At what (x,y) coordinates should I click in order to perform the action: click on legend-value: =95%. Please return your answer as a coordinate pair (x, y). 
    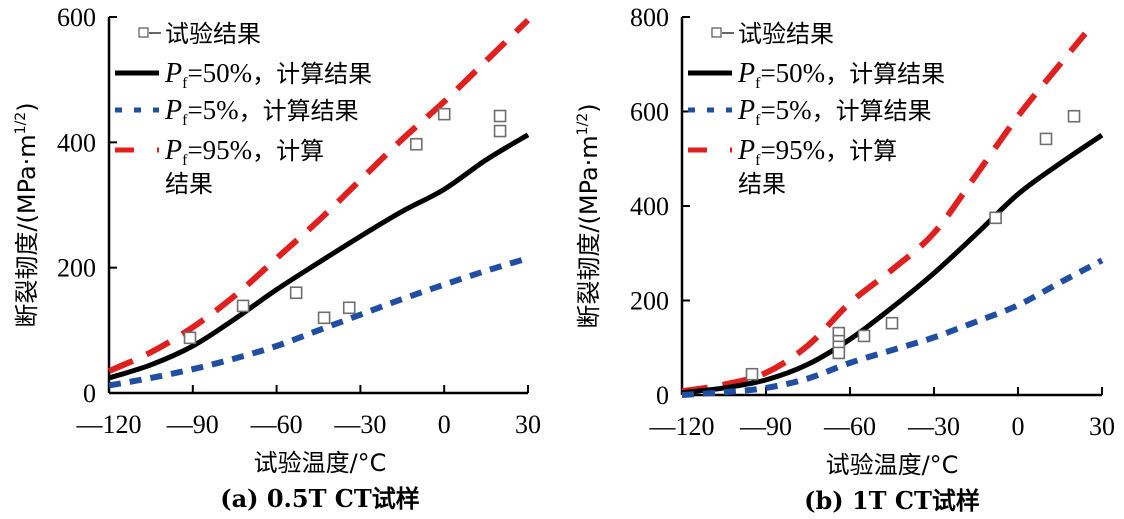
    Looking at the image, I should click on (219, 150).